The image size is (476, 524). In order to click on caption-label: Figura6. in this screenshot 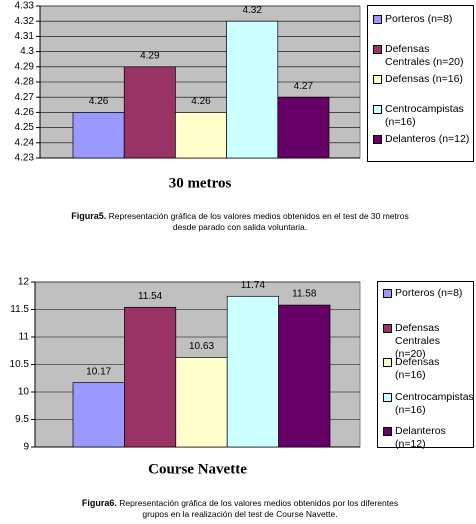, I will do `click(99, 503)`.